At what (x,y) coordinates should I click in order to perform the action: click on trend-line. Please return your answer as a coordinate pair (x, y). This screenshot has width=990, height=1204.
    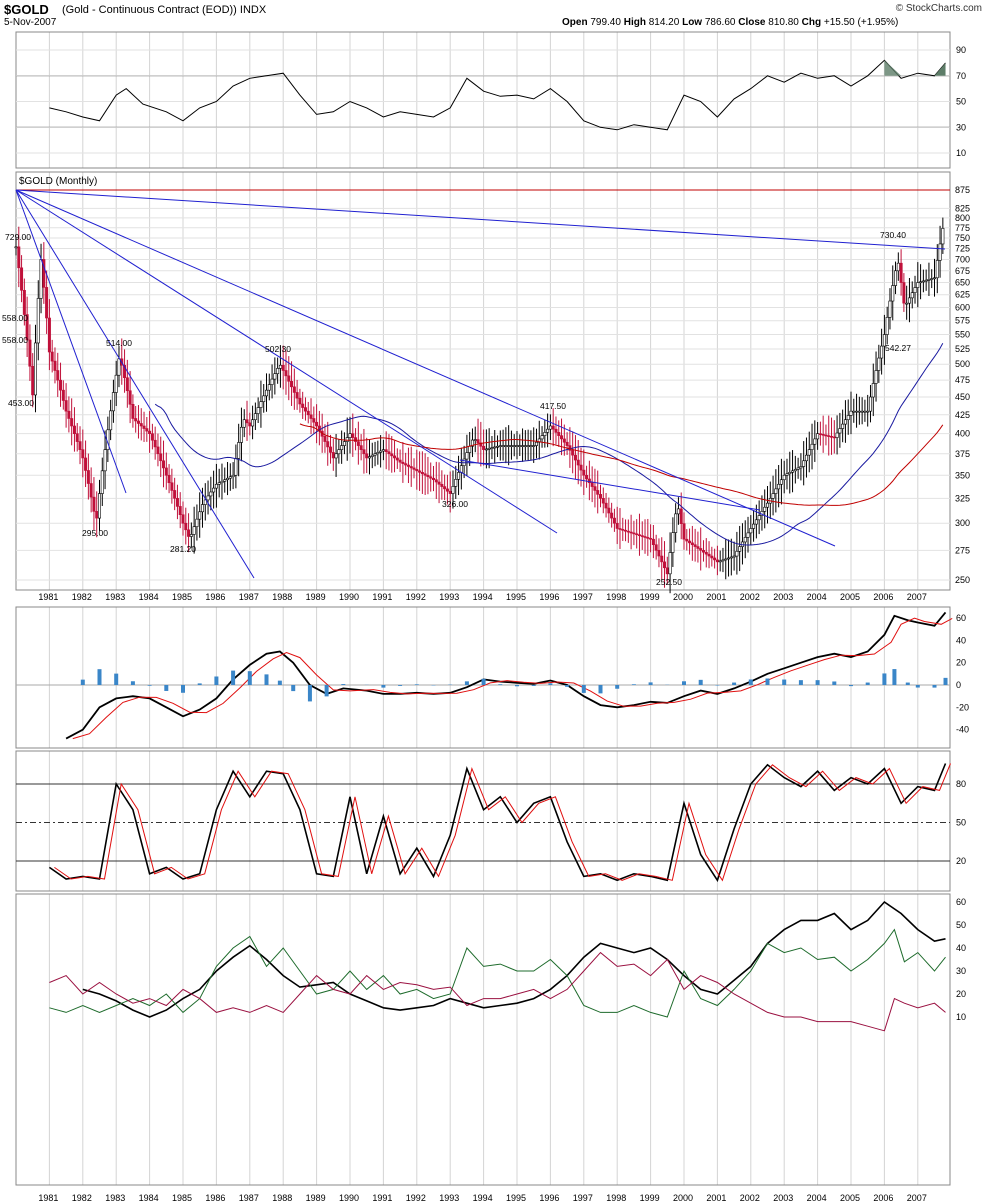
    Looking at the image, I should click on (610, 485).